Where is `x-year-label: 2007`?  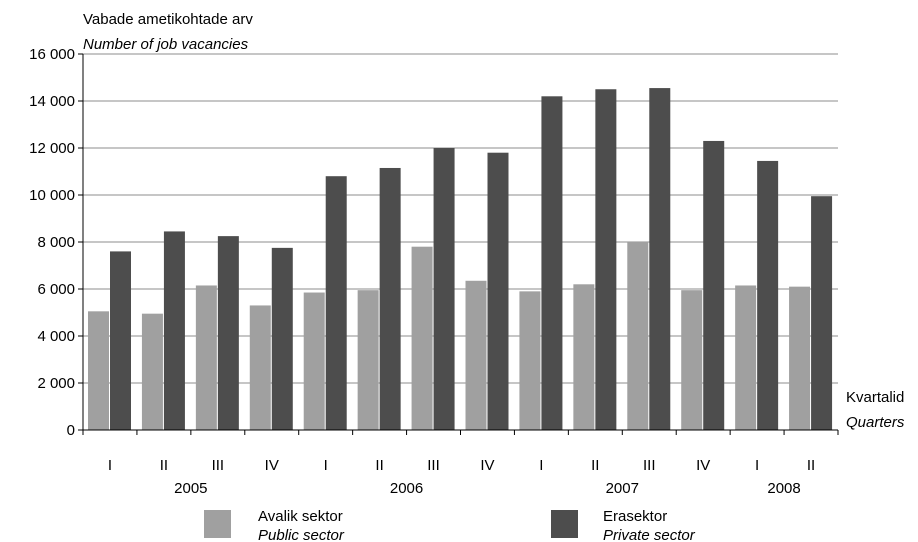
x-year-label: 2007 is located at coordinates (622, 488).